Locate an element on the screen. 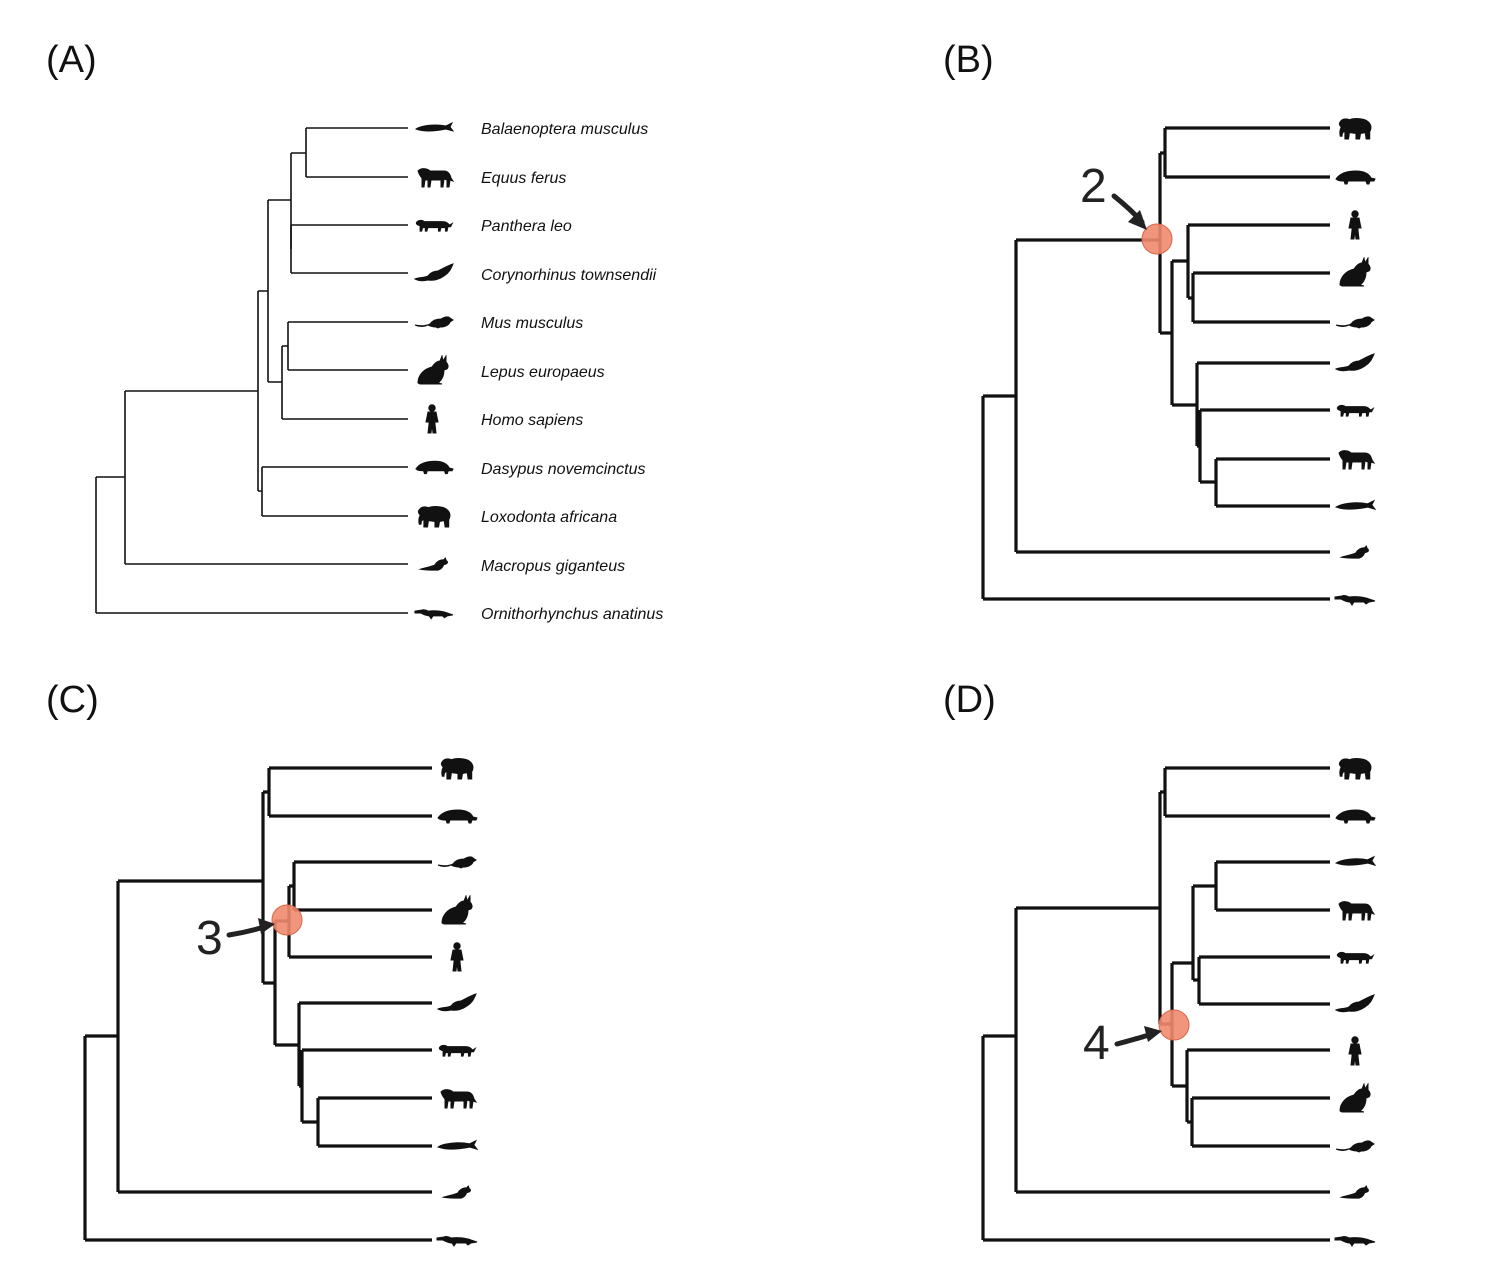 The image size is (1500, 1288). panel-d-silhouettes is located at coordinates (1355, 1002).